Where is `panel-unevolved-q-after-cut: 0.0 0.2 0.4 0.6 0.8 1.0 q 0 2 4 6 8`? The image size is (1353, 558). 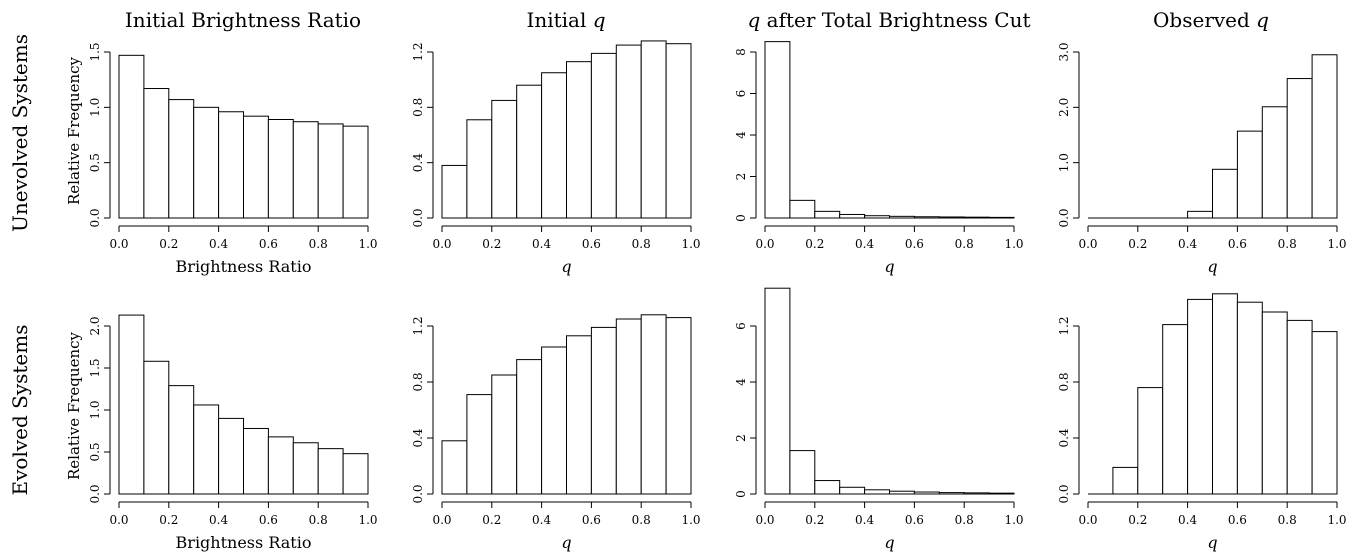 panel-unevolved-q-after-cut: 0.0 0.2 0.4 0.6 0.8 1.0 q 0 2 4 6 8 is located at coordinates (879, 158).